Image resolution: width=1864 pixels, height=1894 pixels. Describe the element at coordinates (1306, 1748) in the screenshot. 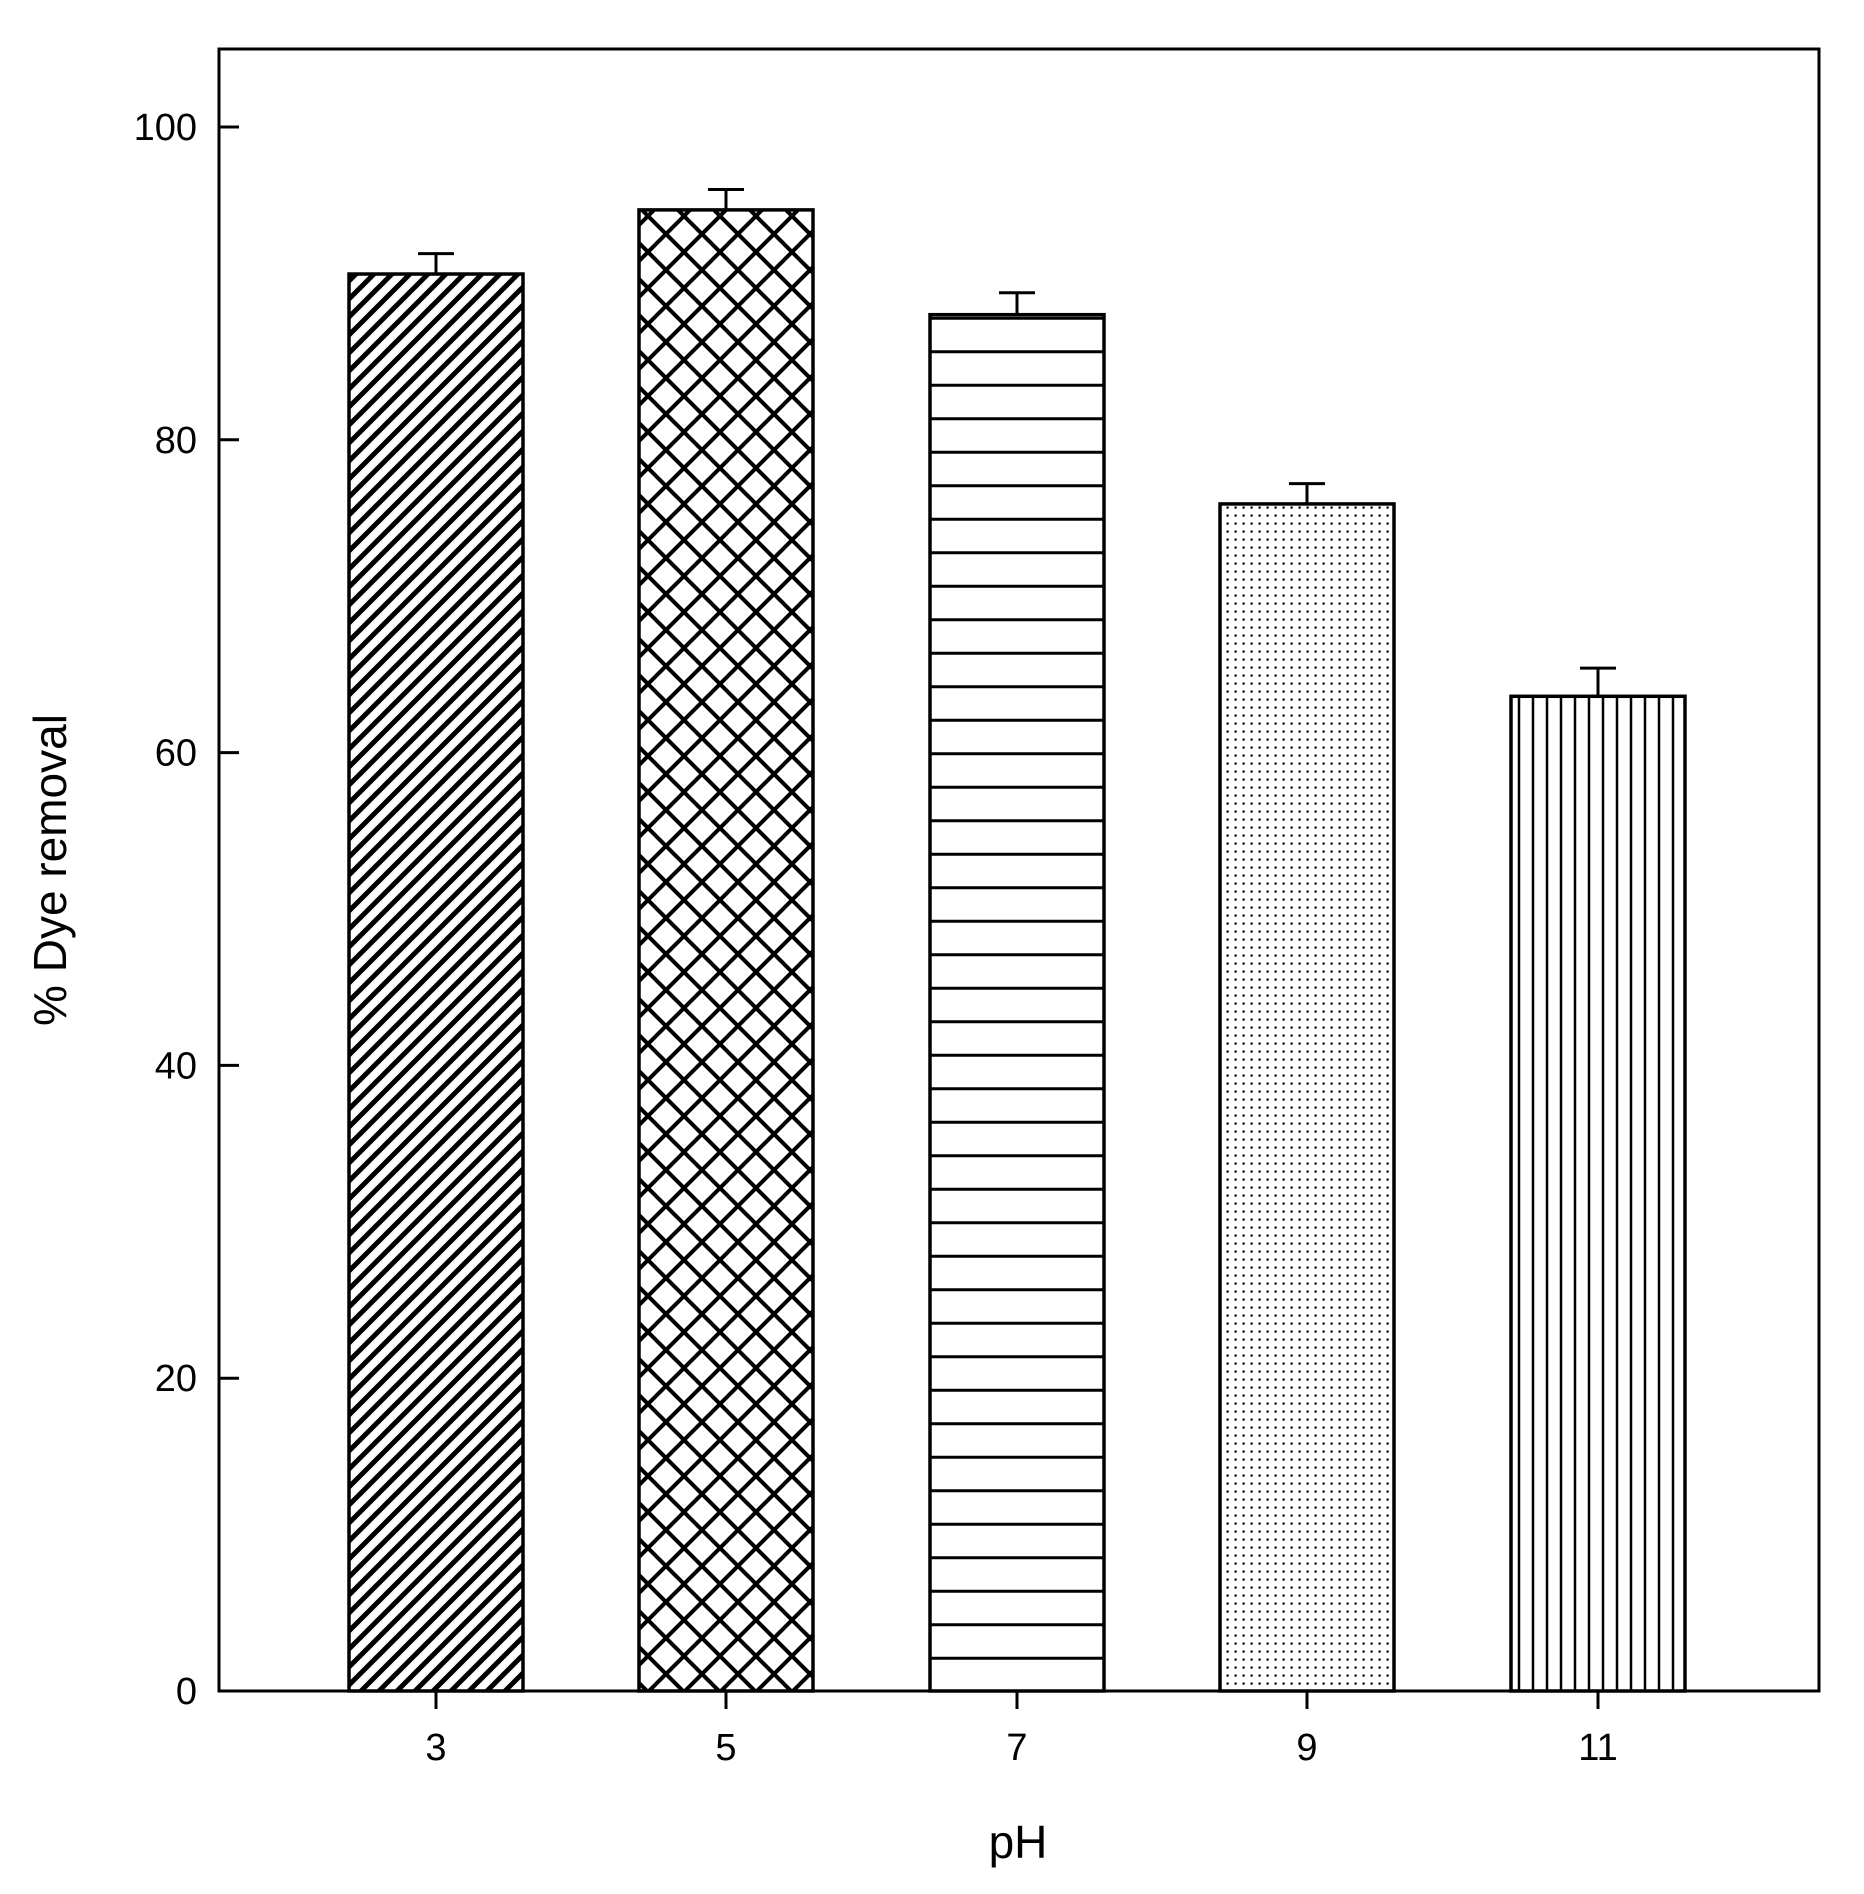

I see `x-tick-label-9: 9` at that location.